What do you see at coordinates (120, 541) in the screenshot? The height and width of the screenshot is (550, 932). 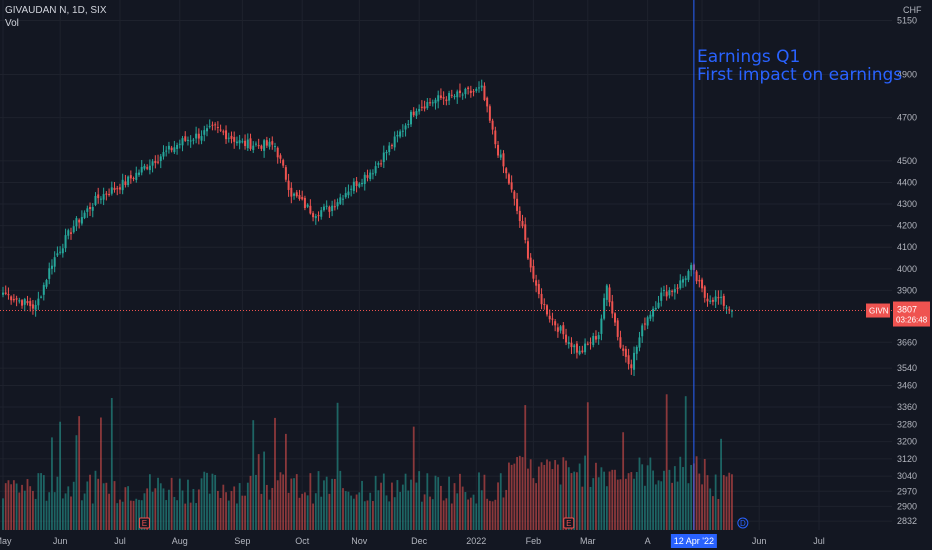 I see `x-tick-label: Jul` at bounding box center [120, 541].